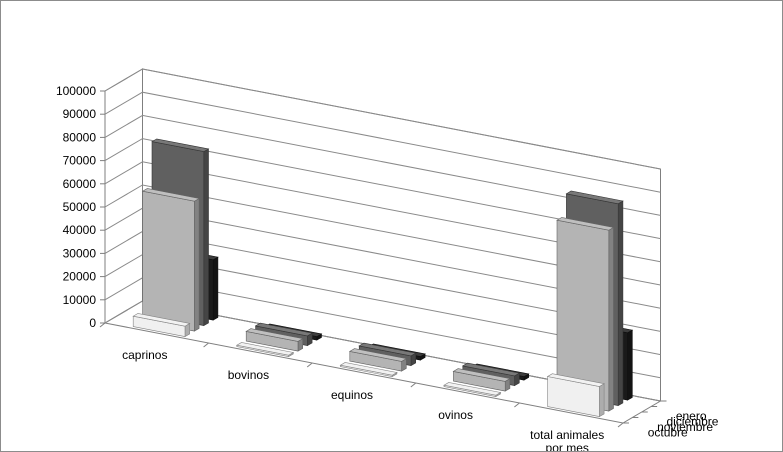  I want to click on y-tick-label: 70000, so click(80, 161).